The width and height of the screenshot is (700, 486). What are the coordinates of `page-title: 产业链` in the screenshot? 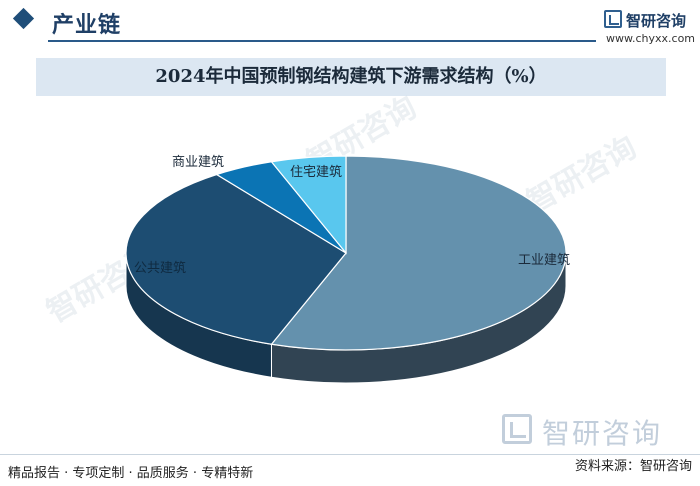 It's located at (87, 25).